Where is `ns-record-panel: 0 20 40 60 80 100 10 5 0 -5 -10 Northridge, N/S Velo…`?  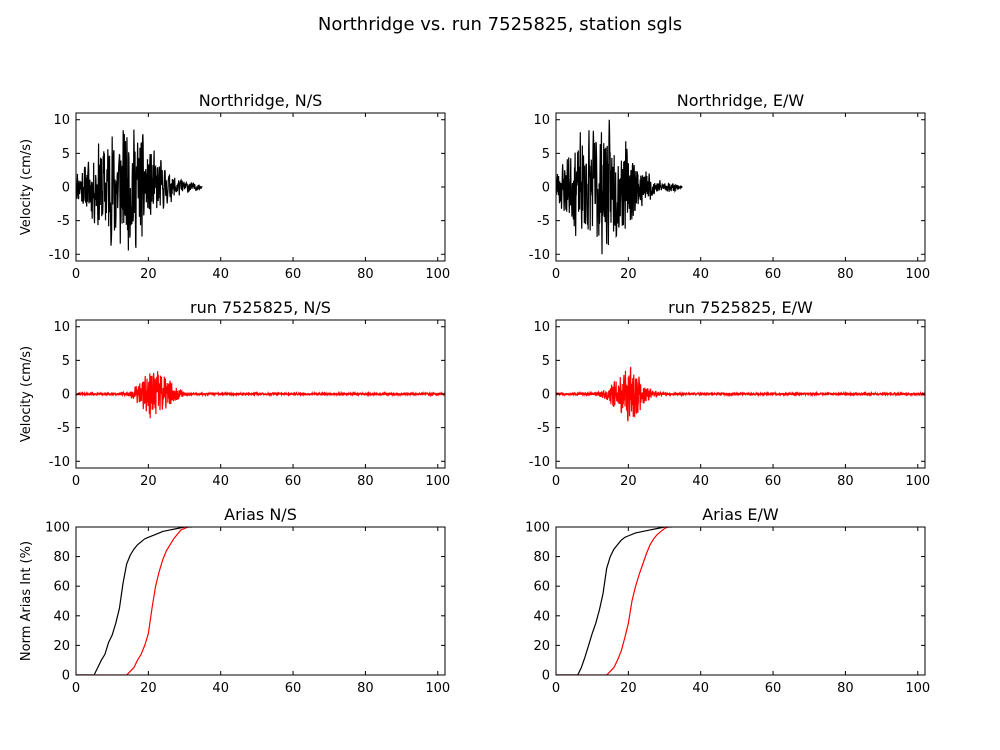
ns-record-panel: 0 20 40 60 80 100 10 5 0 -5 -10 Northridge, N/S Velo… is located at coordinates (234, 186).